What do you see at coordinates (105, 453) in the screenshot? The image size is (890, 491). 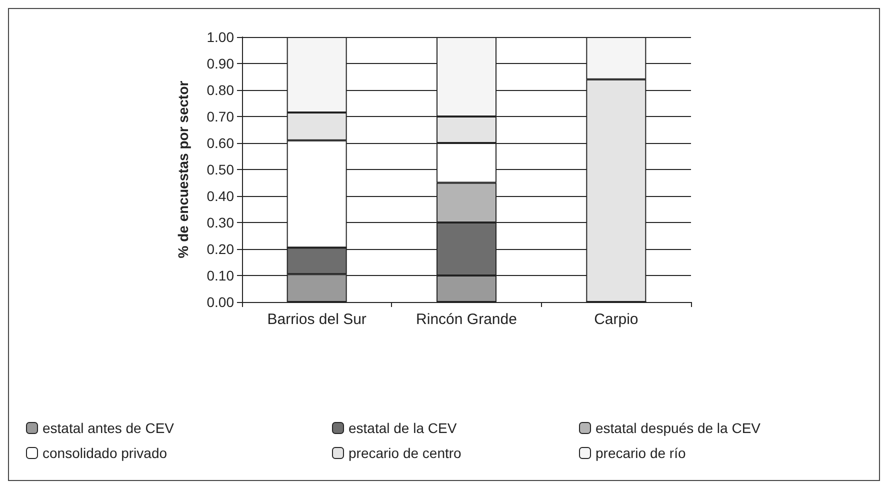 I see `legend-label: consolidado privado` at bounding box center [105, 453].